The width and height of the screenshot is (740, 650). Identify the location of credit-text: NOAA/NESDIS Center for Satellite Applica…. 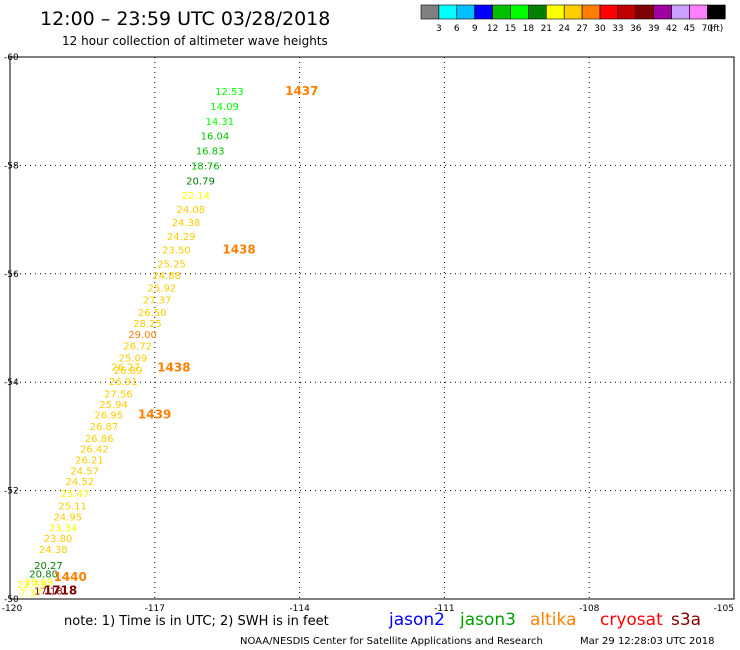
(391, 641).